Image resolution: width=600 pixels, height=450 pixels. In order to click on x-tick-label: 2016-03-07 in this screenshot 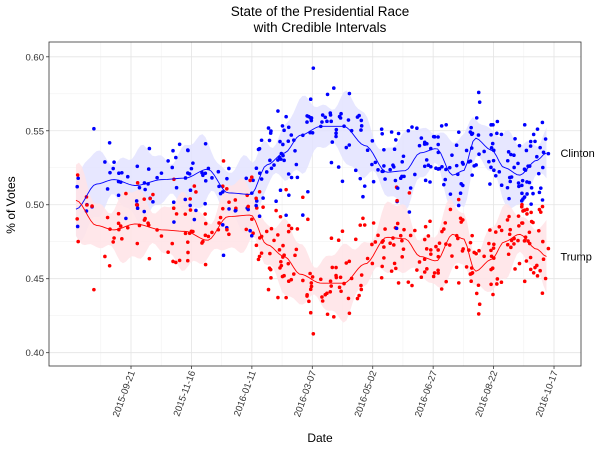, I will do `click(305, 393)`.